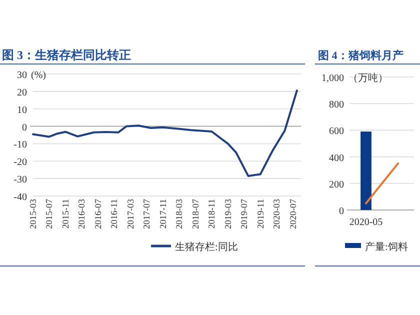  What do you see at coordinates (130, 213) in the screenshot?
I see `x-tick-label: 2017-03` at bounding box center [130, 213].